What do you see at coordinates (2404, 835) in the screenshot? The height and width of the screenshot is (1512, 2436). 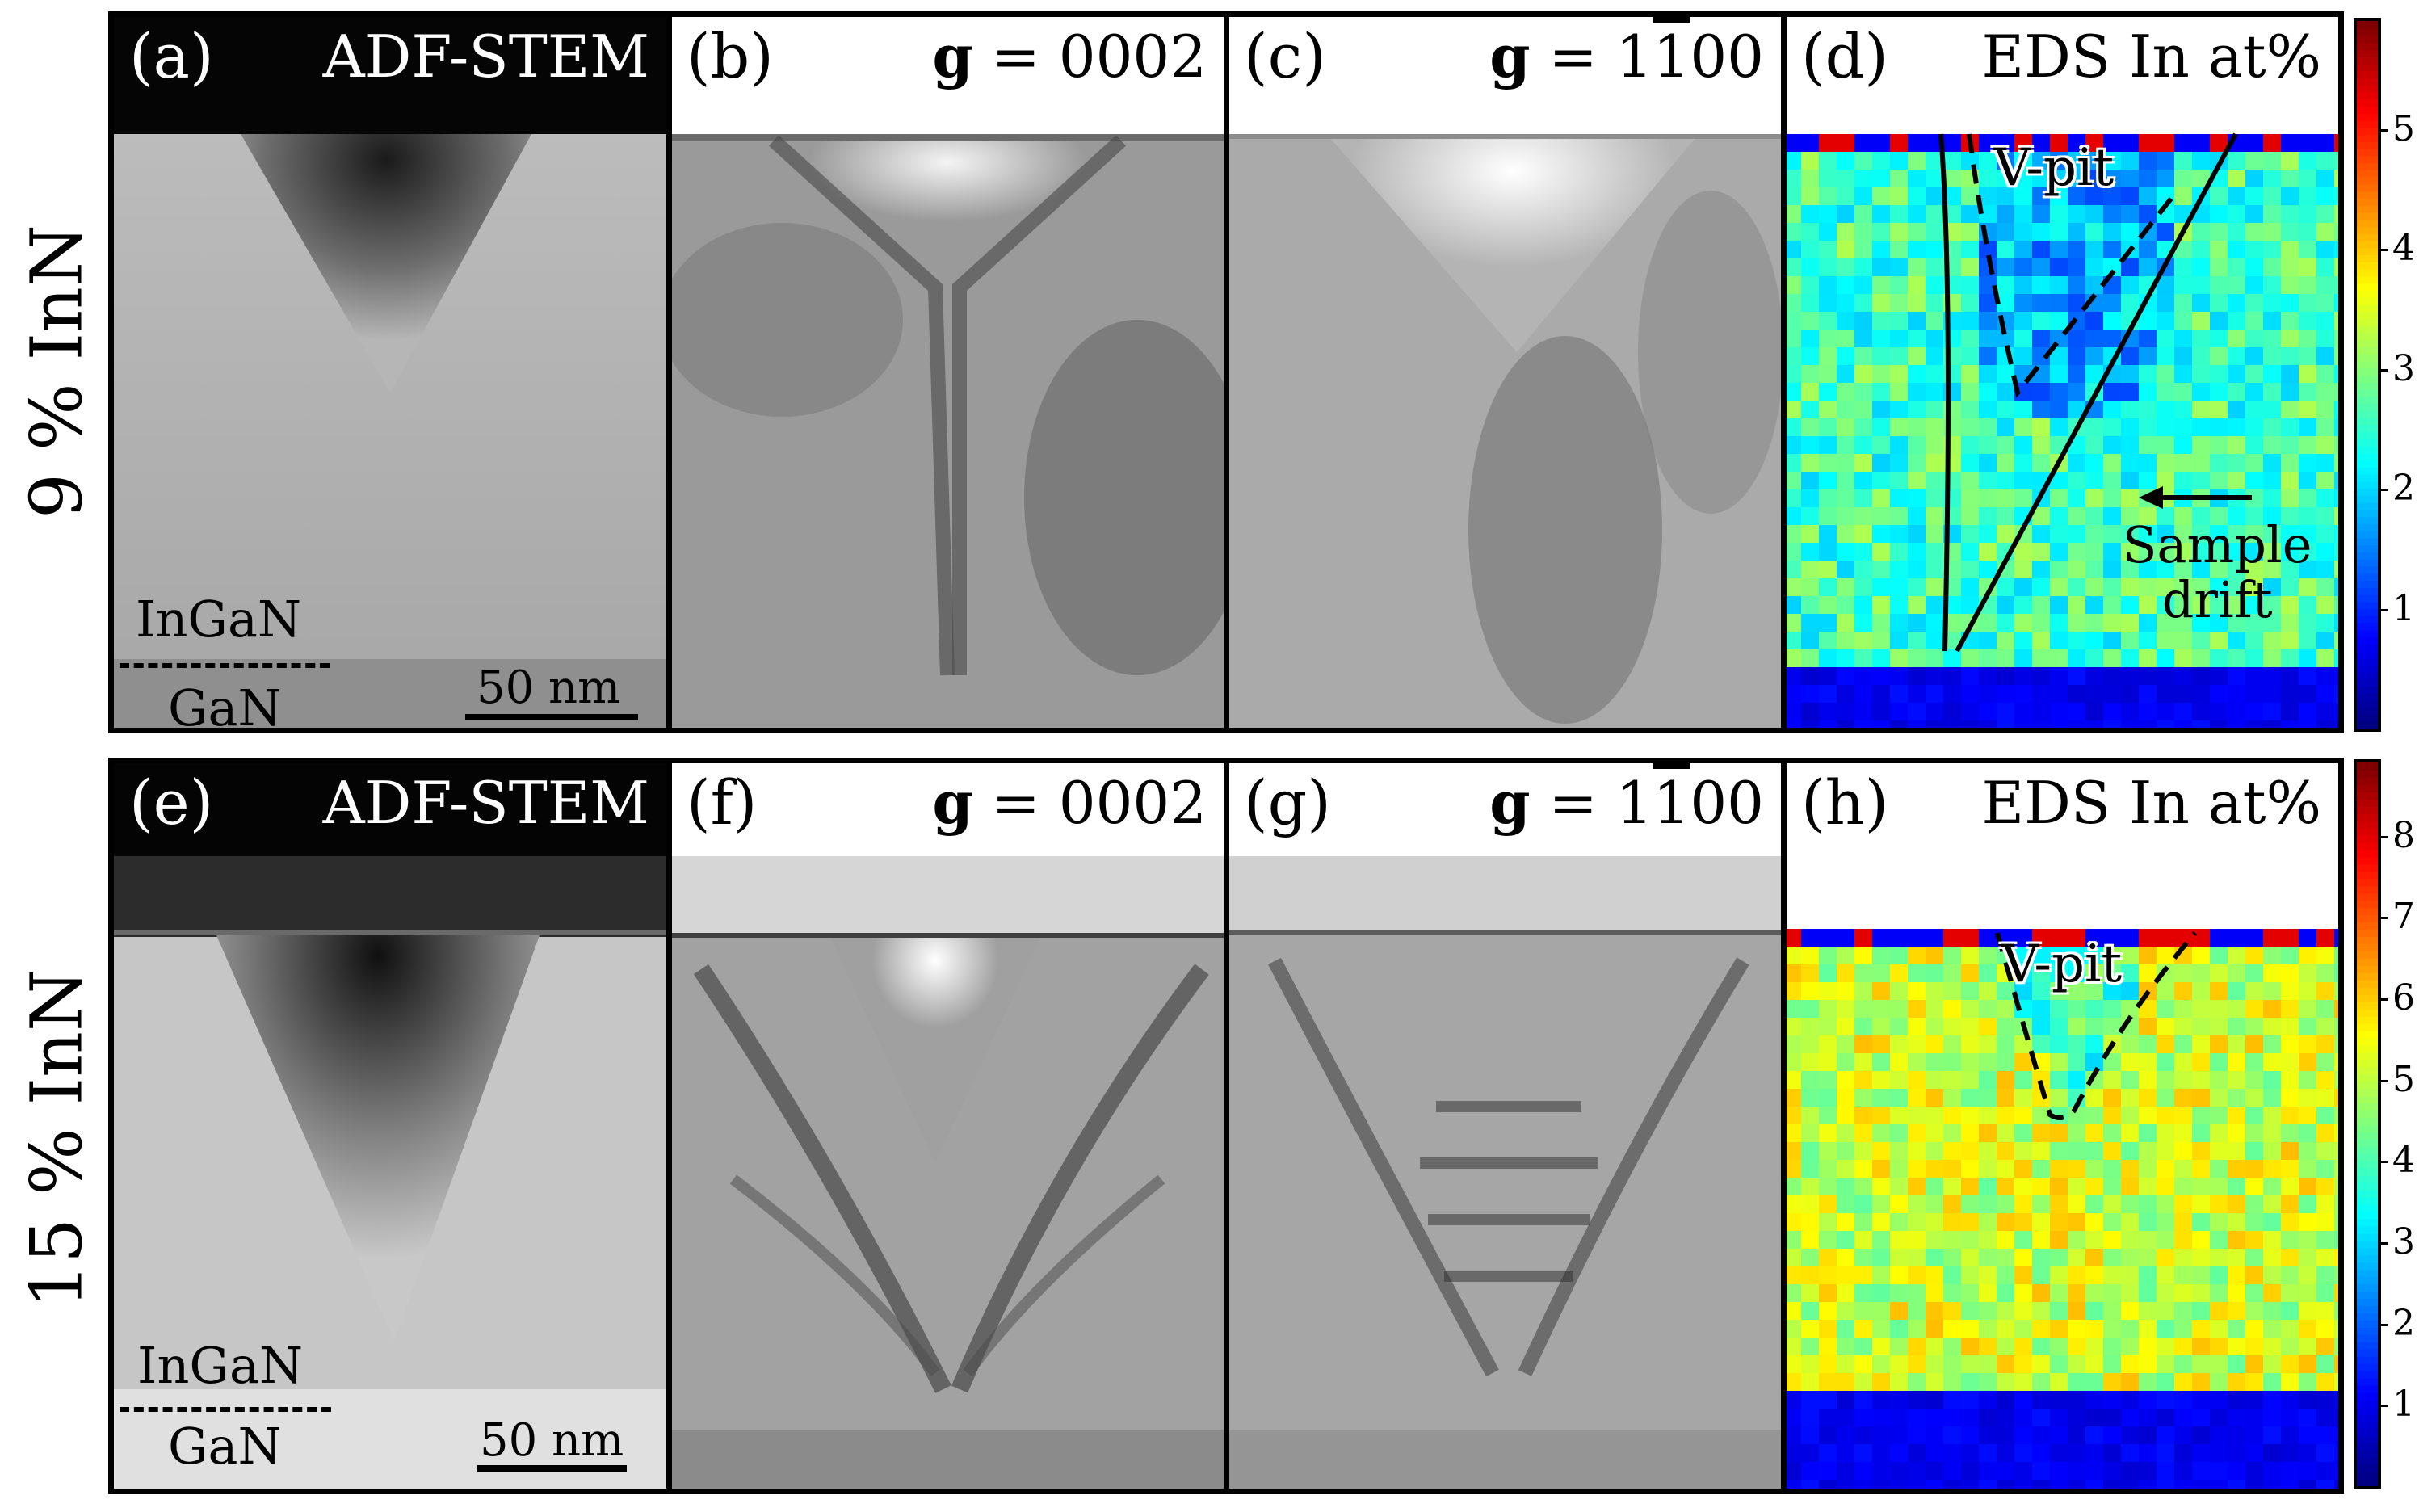 I see `colorbar-tick-label: 8` at bounding box center [2404, 835].